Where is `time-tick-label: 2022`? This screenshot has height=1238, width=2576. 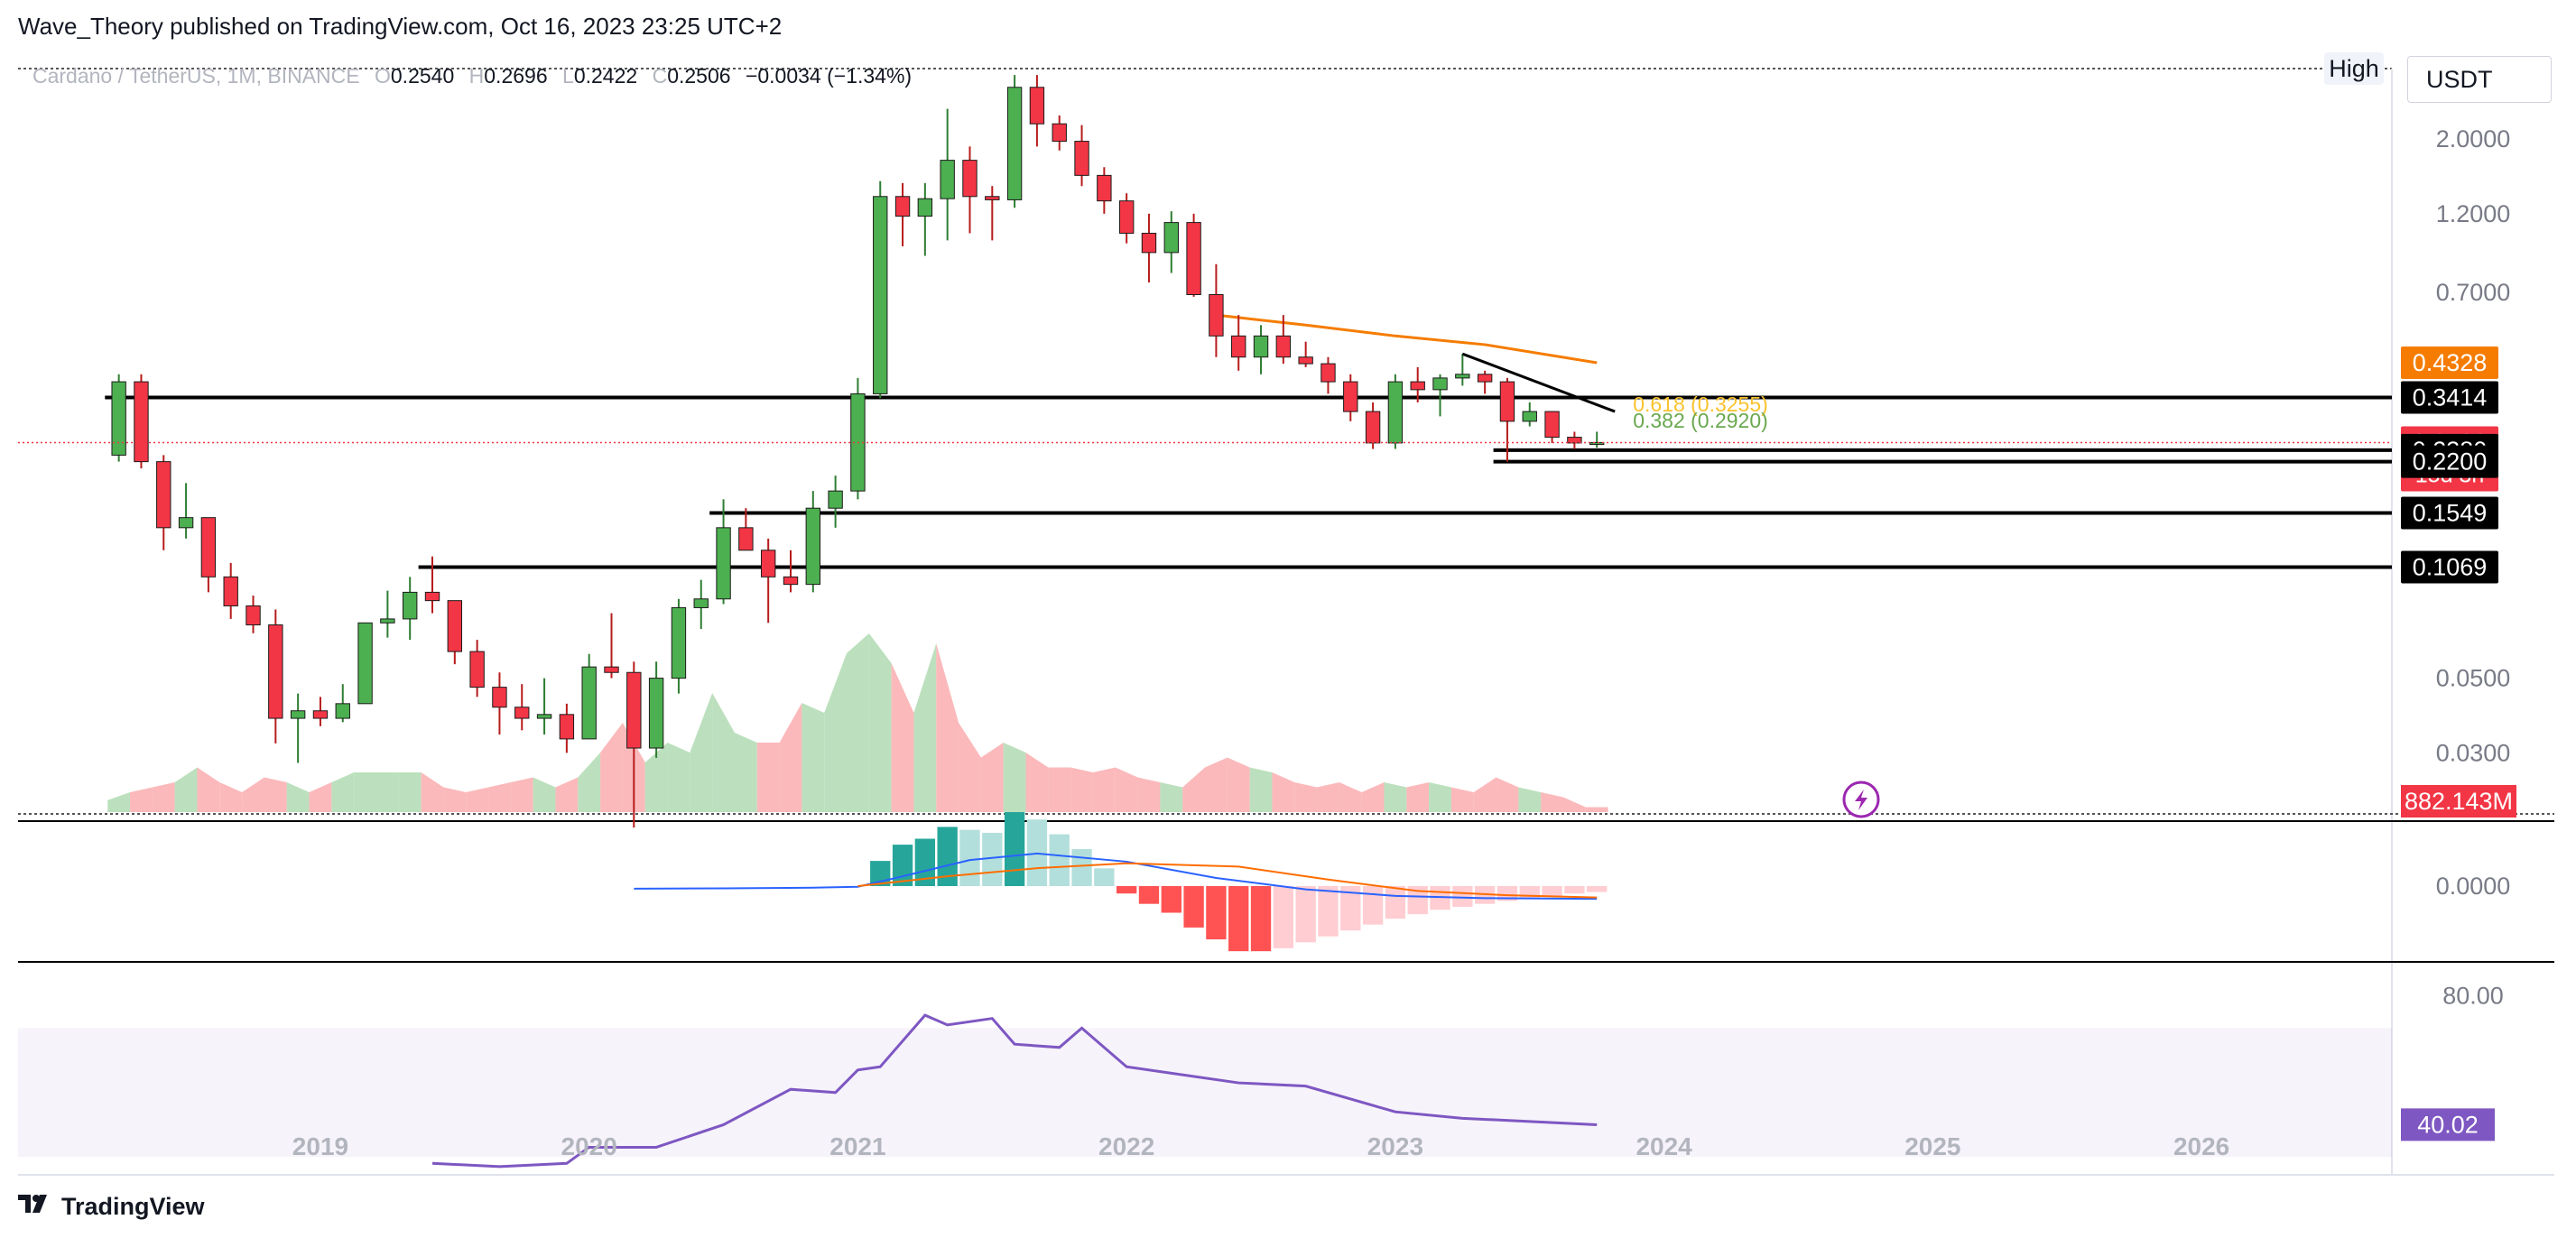 time-tick-label: 2022 is located at coordinates (1126, 1146).